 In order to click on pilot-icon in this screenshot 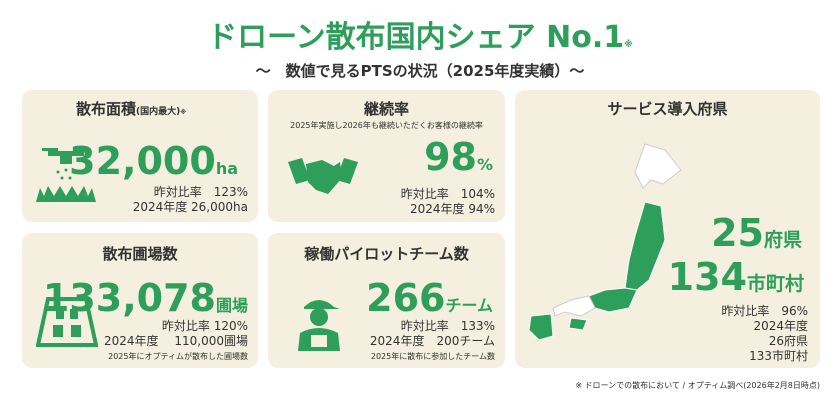, I will do `click(319, 325)`.